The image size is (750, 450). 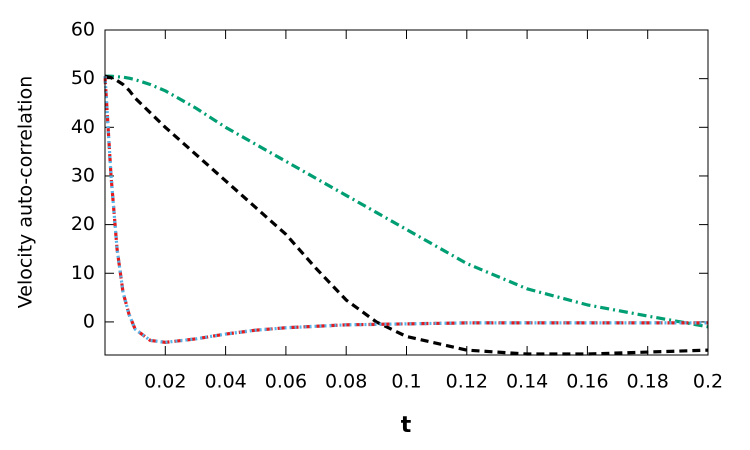 What do you see at coordinates (165, 382) in the screenshot?
I see `x-tick-label: 0.02` at bounding box center [165, 382].